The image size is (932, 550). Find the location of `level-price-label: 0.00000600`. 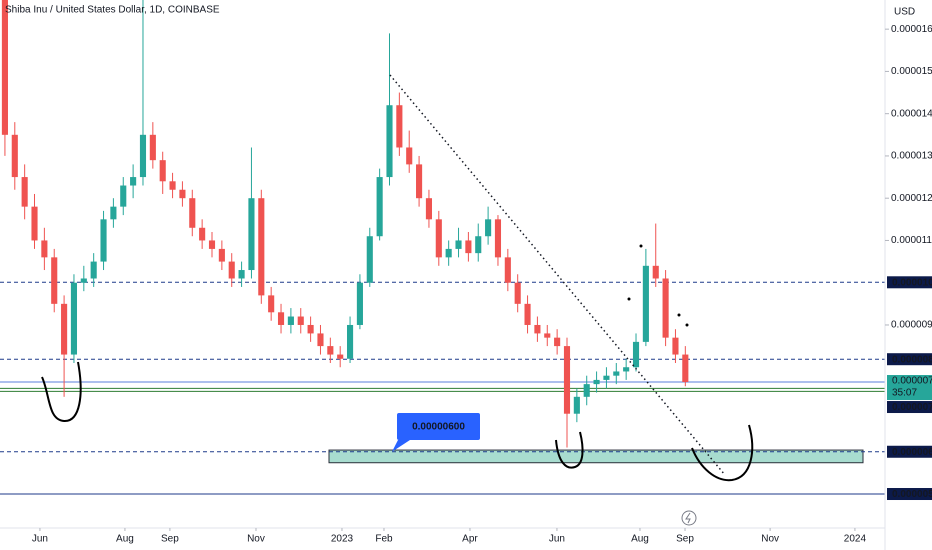

level-price-label: 0.00000600 is located at coordinates (912, 452).